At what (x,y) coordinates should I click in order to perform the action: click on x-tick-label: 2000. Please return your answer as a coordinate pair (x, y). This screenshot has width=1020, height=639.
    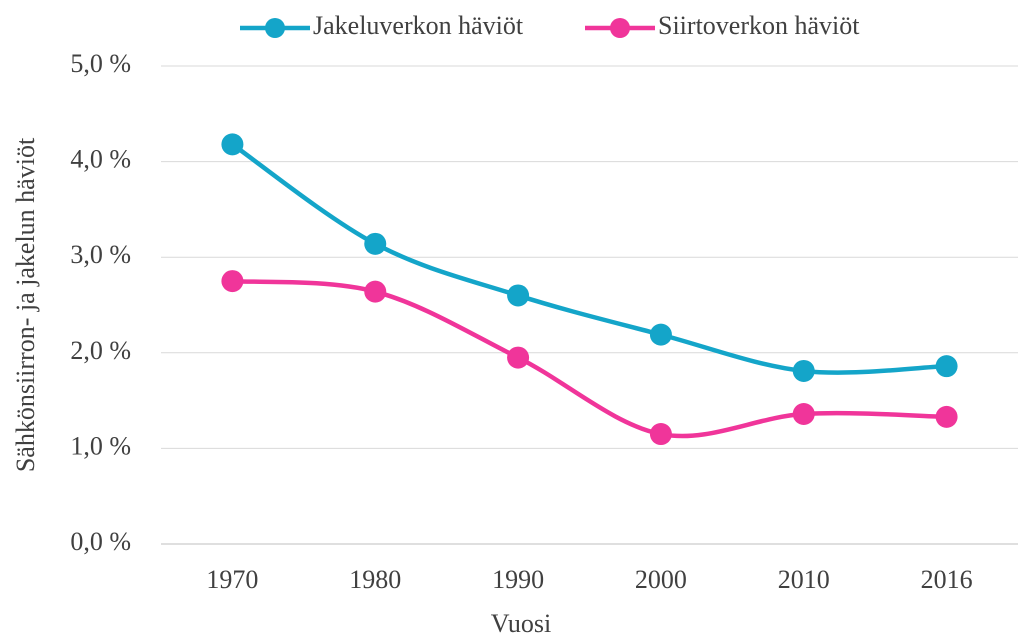
    Looking at the image, I should click on (661, 579).